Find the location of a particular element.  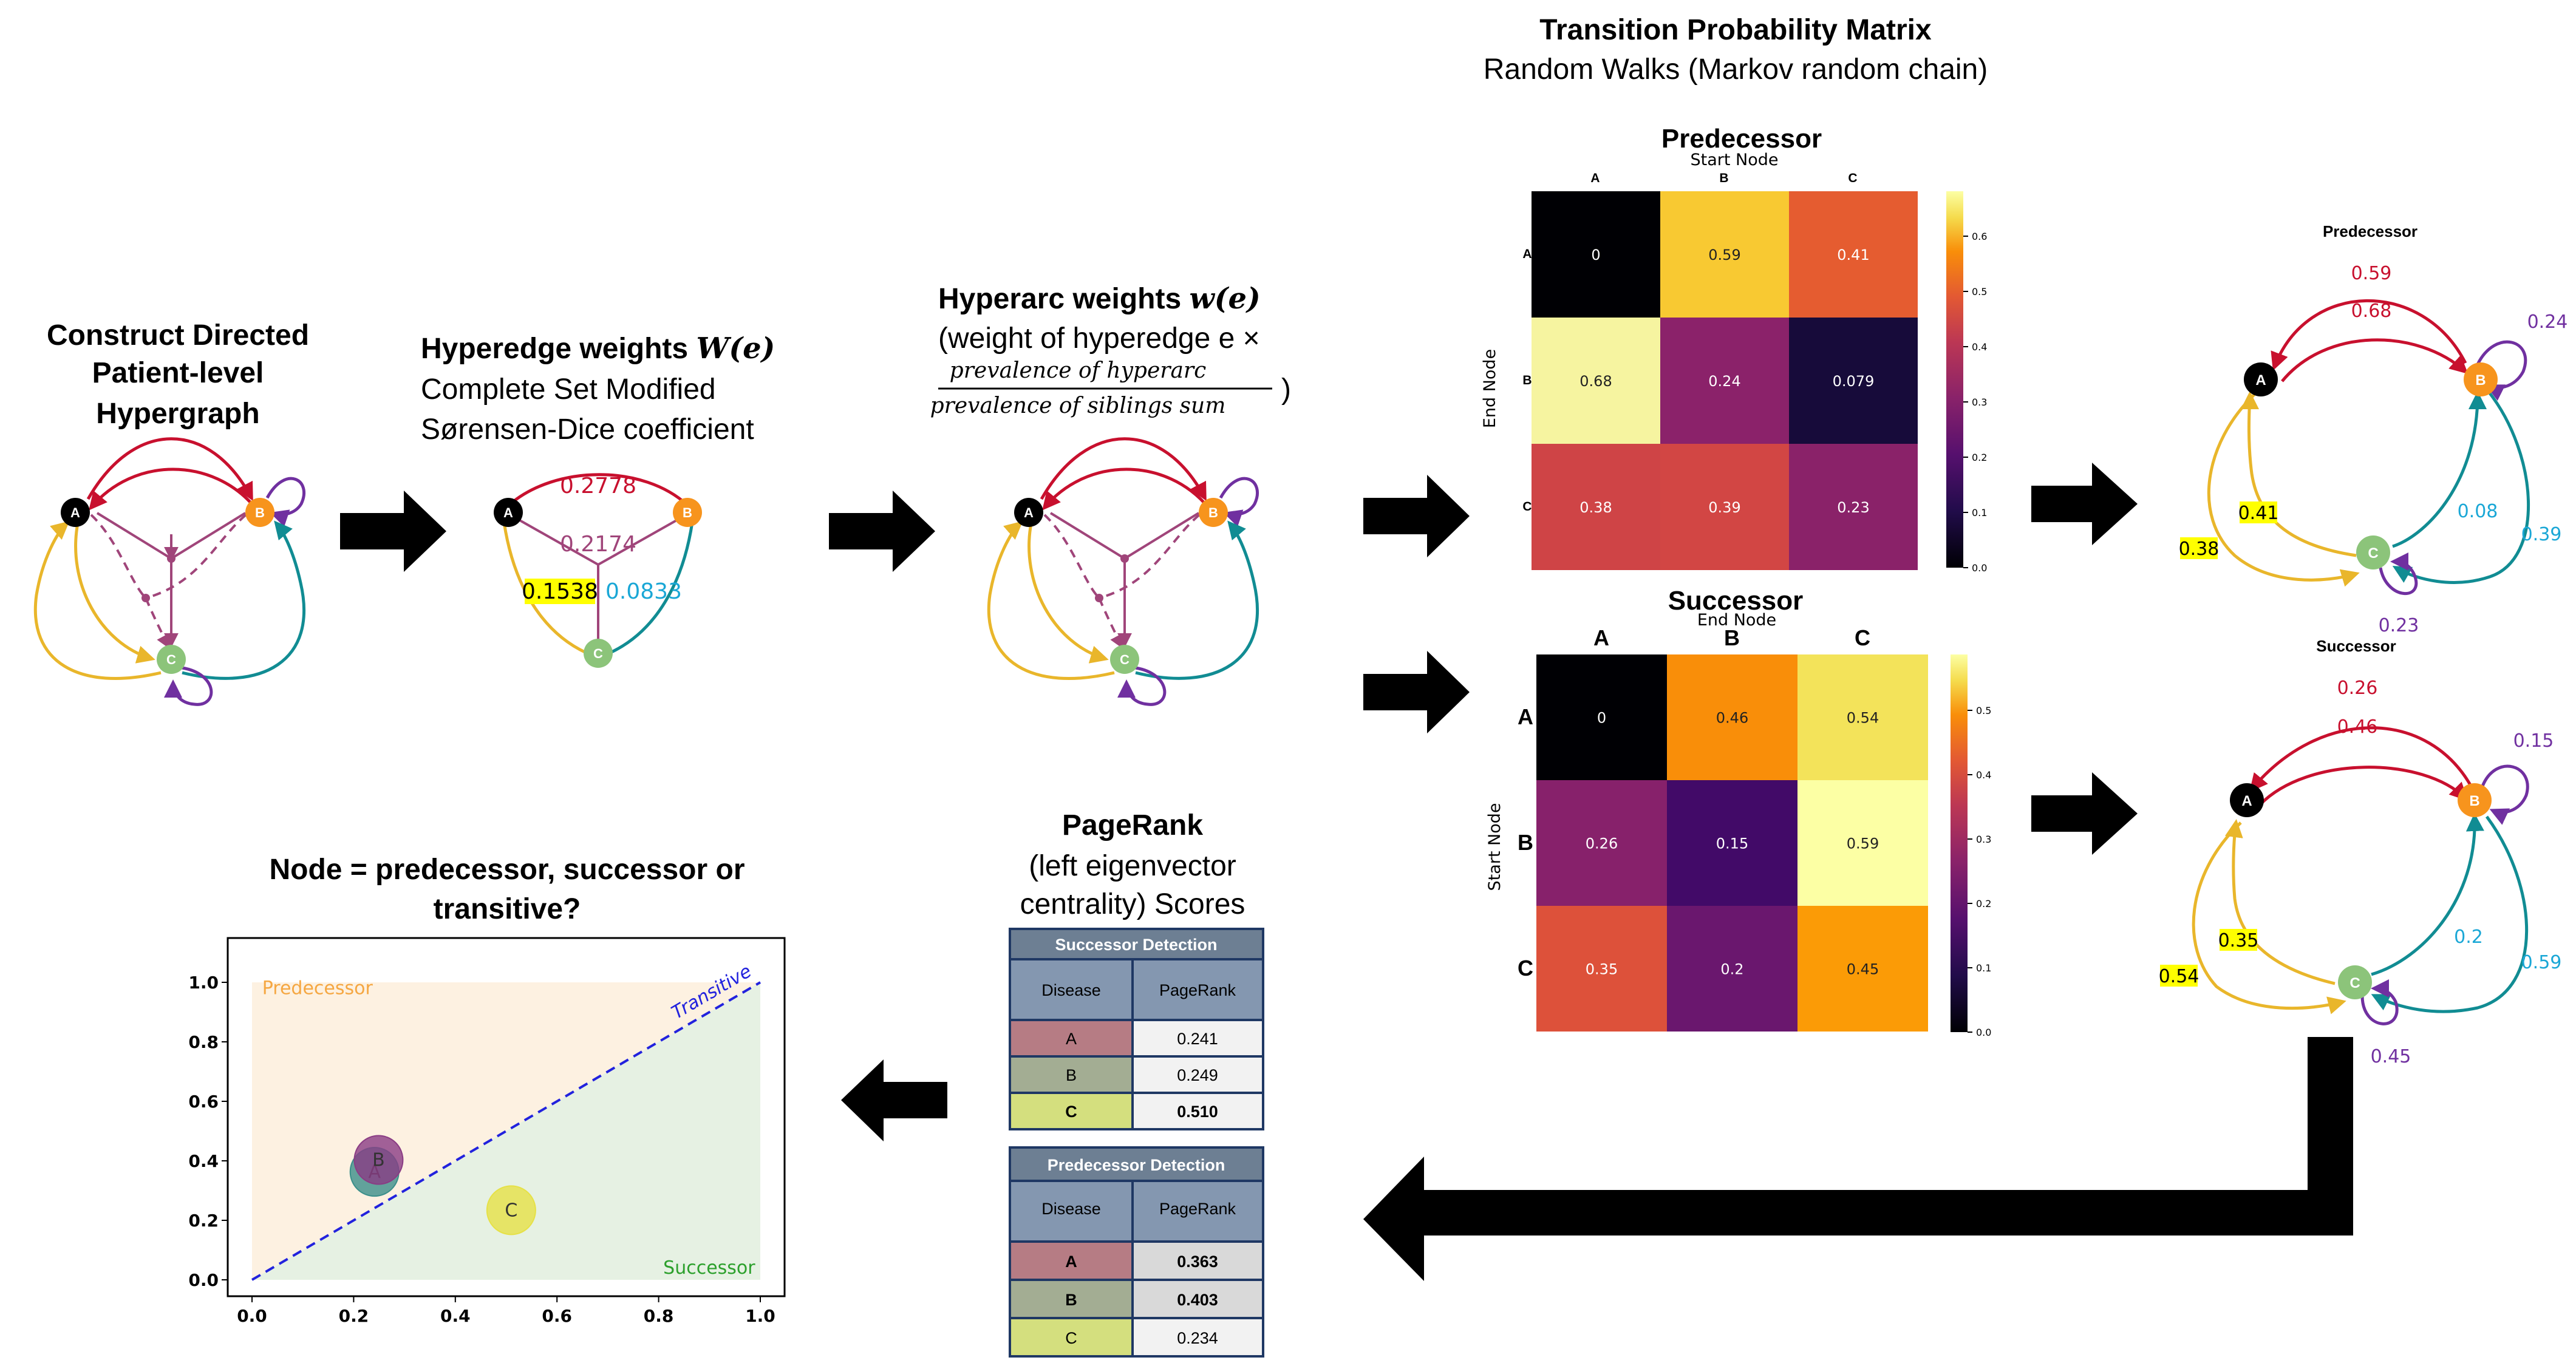

node-b: B is located at coordinates (2475, 800).